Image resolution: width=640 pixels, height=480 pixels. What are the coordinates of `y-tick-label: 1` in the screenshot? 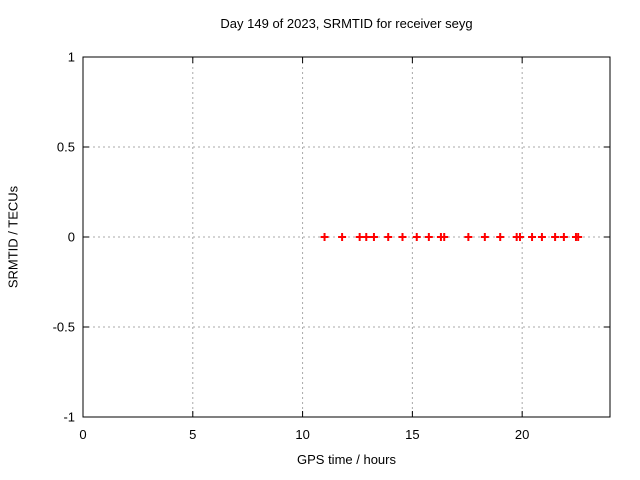 It's located at (71, 57).